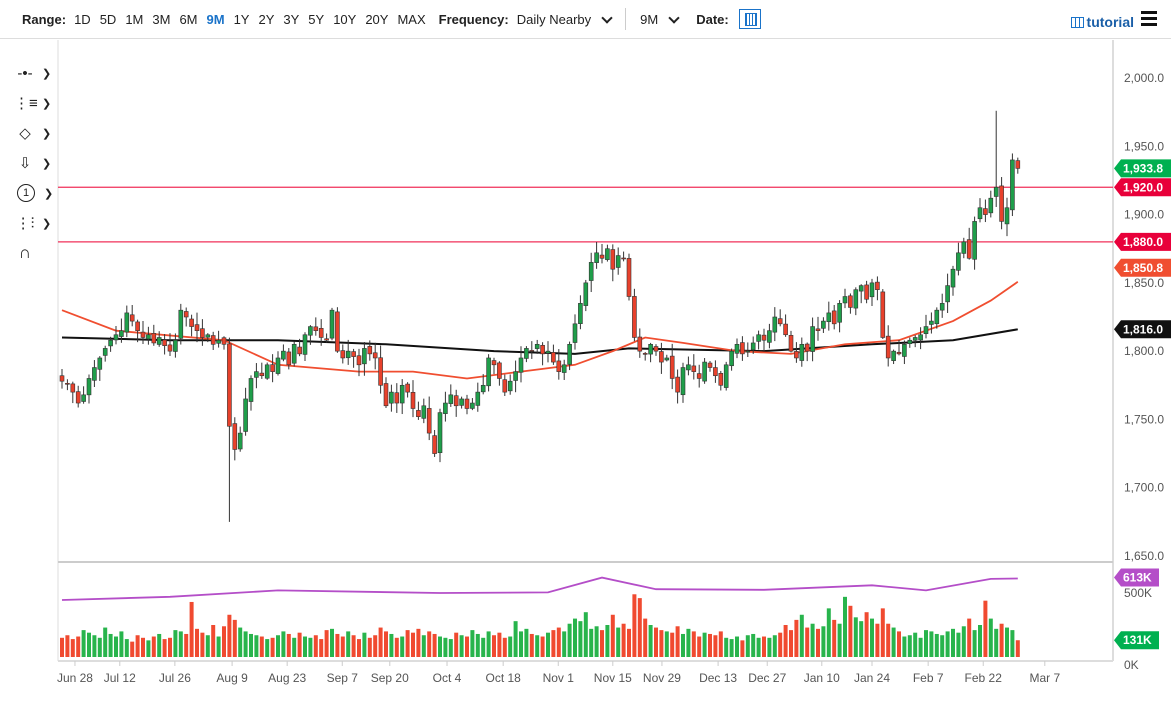 The height and width of the screenshot is (705, 1171). Describe the element at coordinates (34, 193) in the screenshot. I see `annotation-tool-button: 1 ❯` at that location.